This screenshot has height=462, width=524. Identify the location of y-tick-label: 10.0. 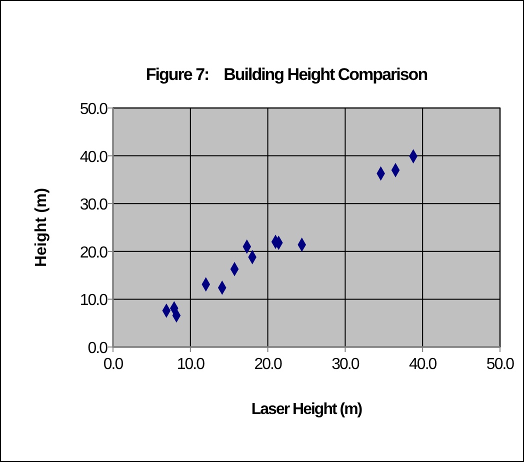
(94, 301).